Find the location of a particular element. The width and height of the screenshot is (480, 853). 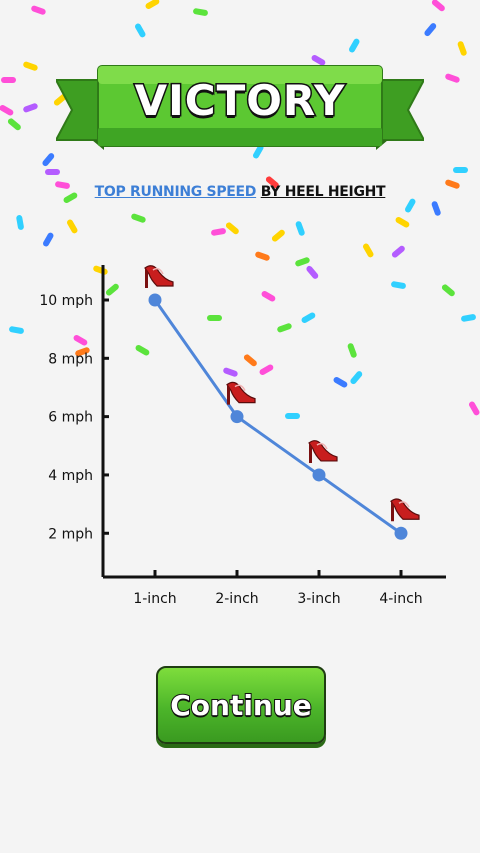

page-title: VICTORY is located at coordinates (239, 101).